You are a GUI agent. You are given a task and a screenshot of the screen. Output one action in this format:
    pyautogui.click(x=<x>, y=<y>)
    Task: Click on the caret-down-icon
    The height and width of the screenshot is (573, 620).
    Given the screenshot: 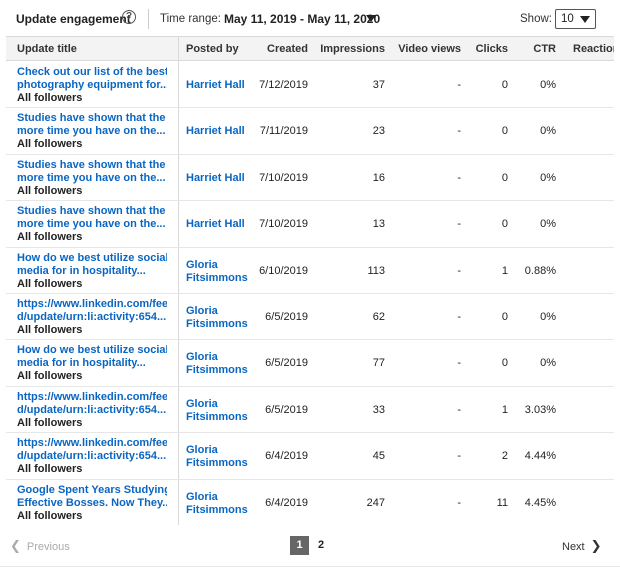 What is the action you would take?
    pyautogui.click(x=371, y=18)
    